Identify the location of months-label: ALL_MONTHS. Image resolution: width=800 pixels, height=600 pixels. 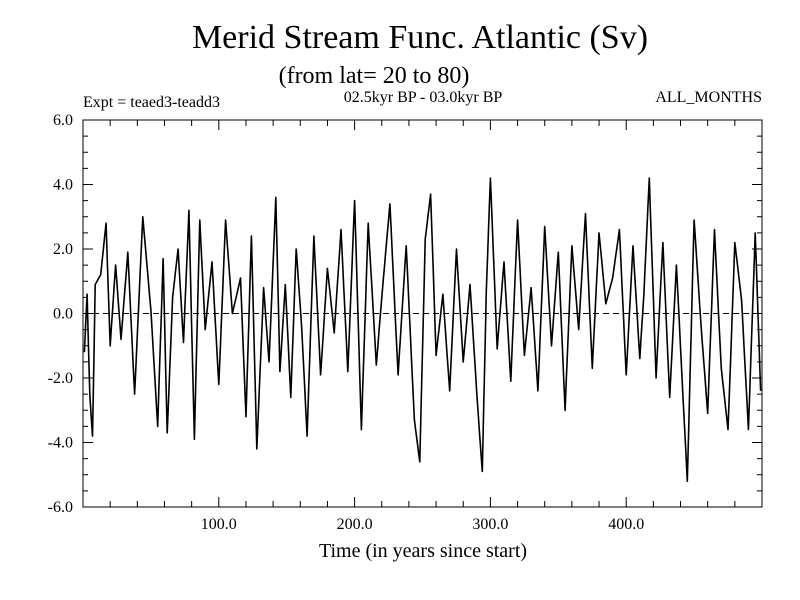
(708, 97).